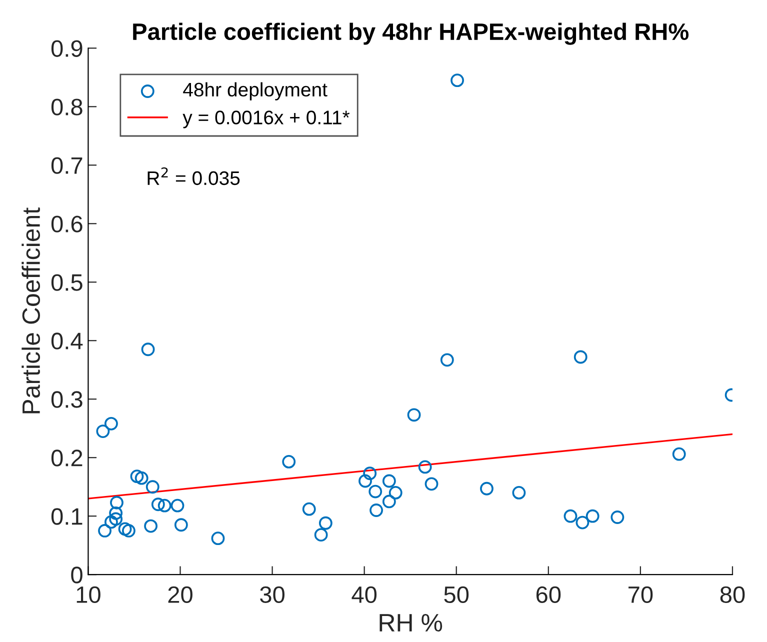  Describe the element at coordinates (66, 282) in the screenshot. I see `y-tick-label: 0.5` at that location.